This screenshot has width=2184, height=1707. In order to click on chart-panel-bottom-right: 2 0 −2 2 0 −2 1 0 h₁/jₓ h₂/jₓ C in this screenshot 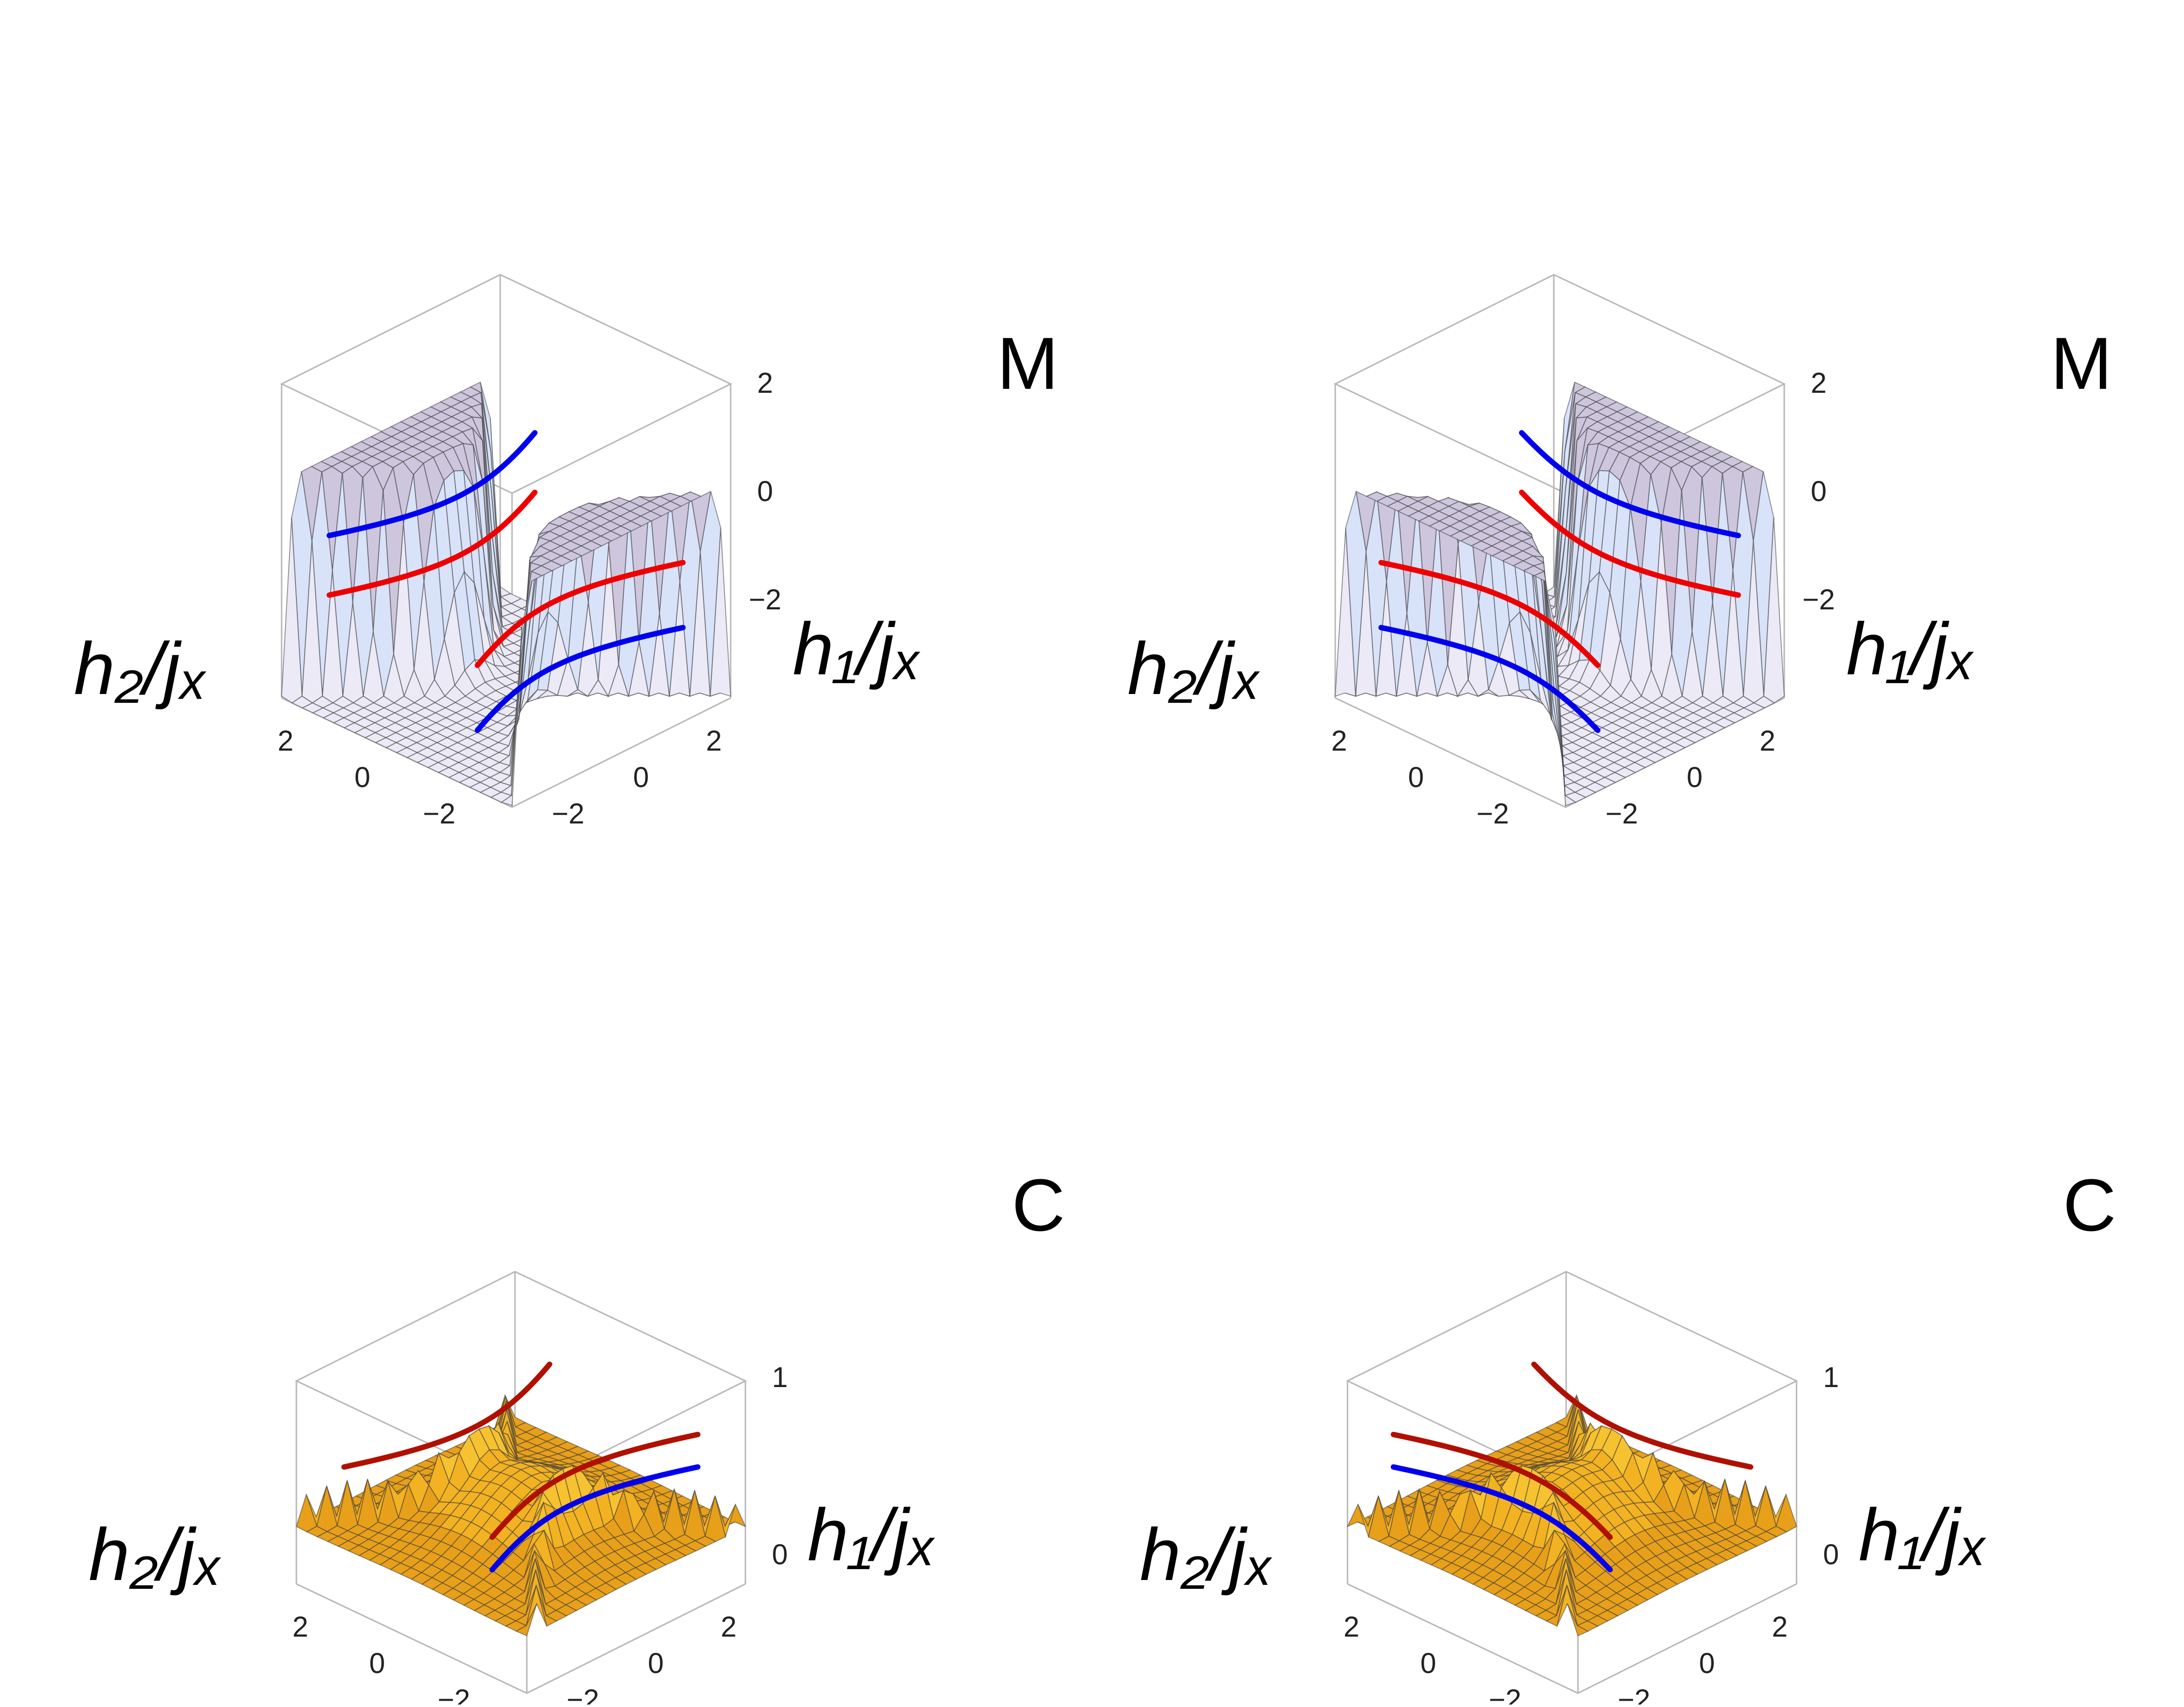, I will do `click(1628, 1435)`.